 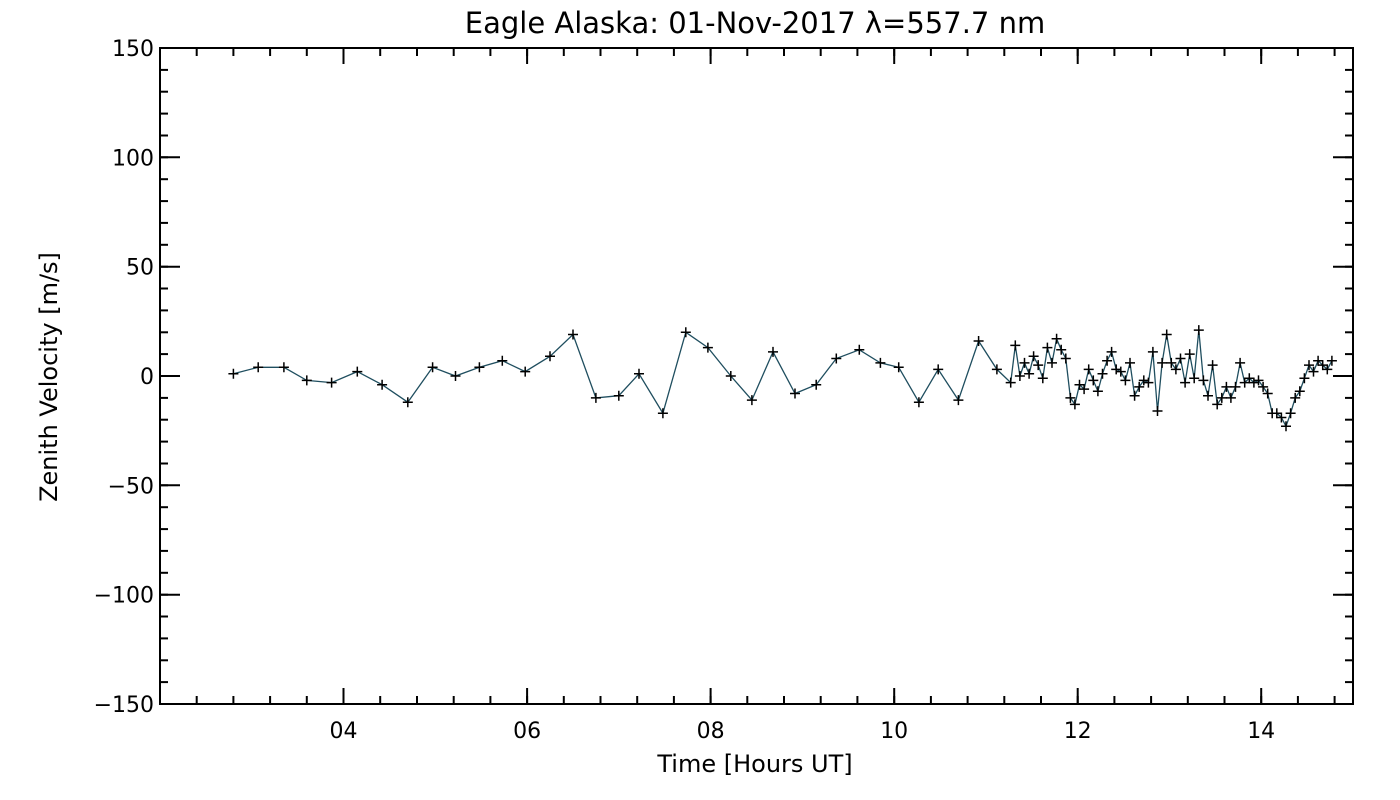 I want to click on data-markers, so click(x=782, y=378).